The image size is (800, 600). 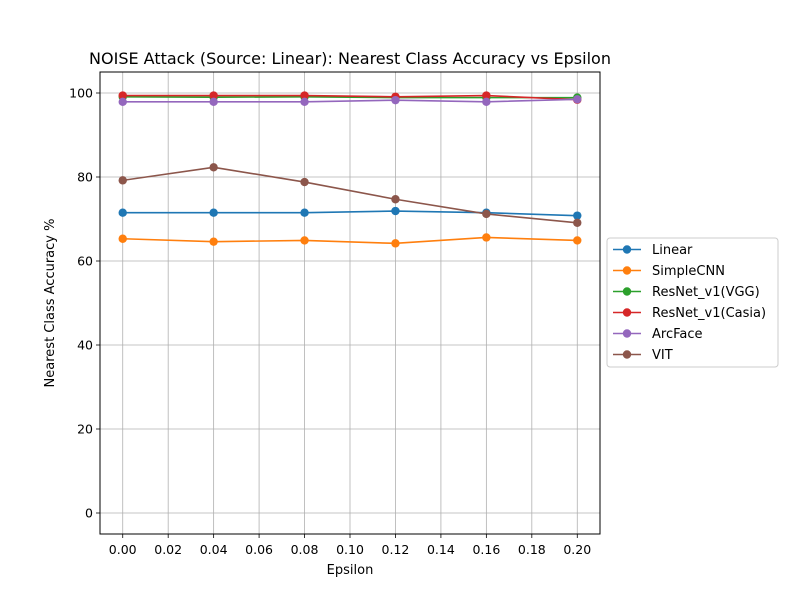 What do you see at coordinates (672, 250) in the screenshot?
I see `legend-label: Linear` at bounding box center [672, 250].